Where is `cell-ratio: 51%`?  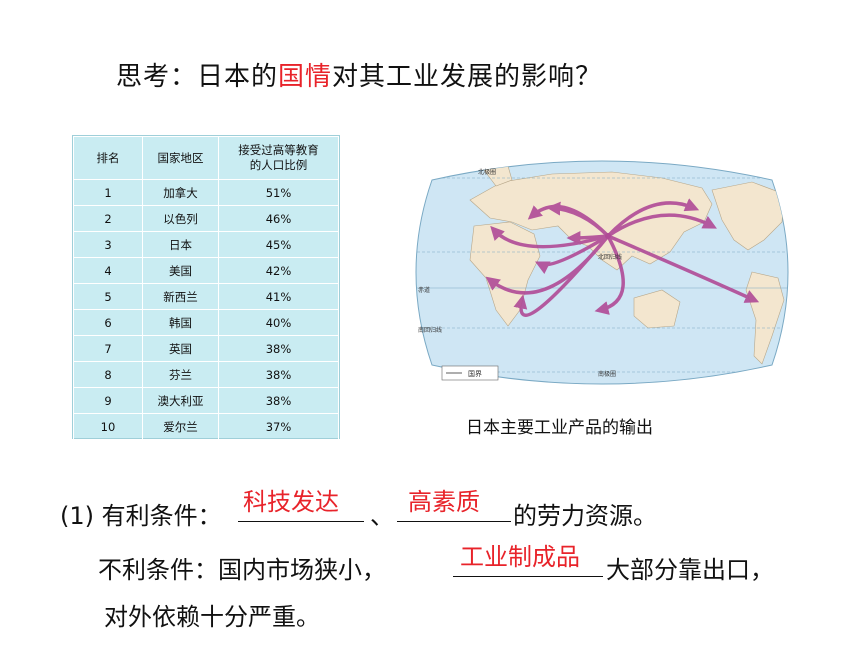
cell-ratio: 51% is located at coordinates (278, 192).